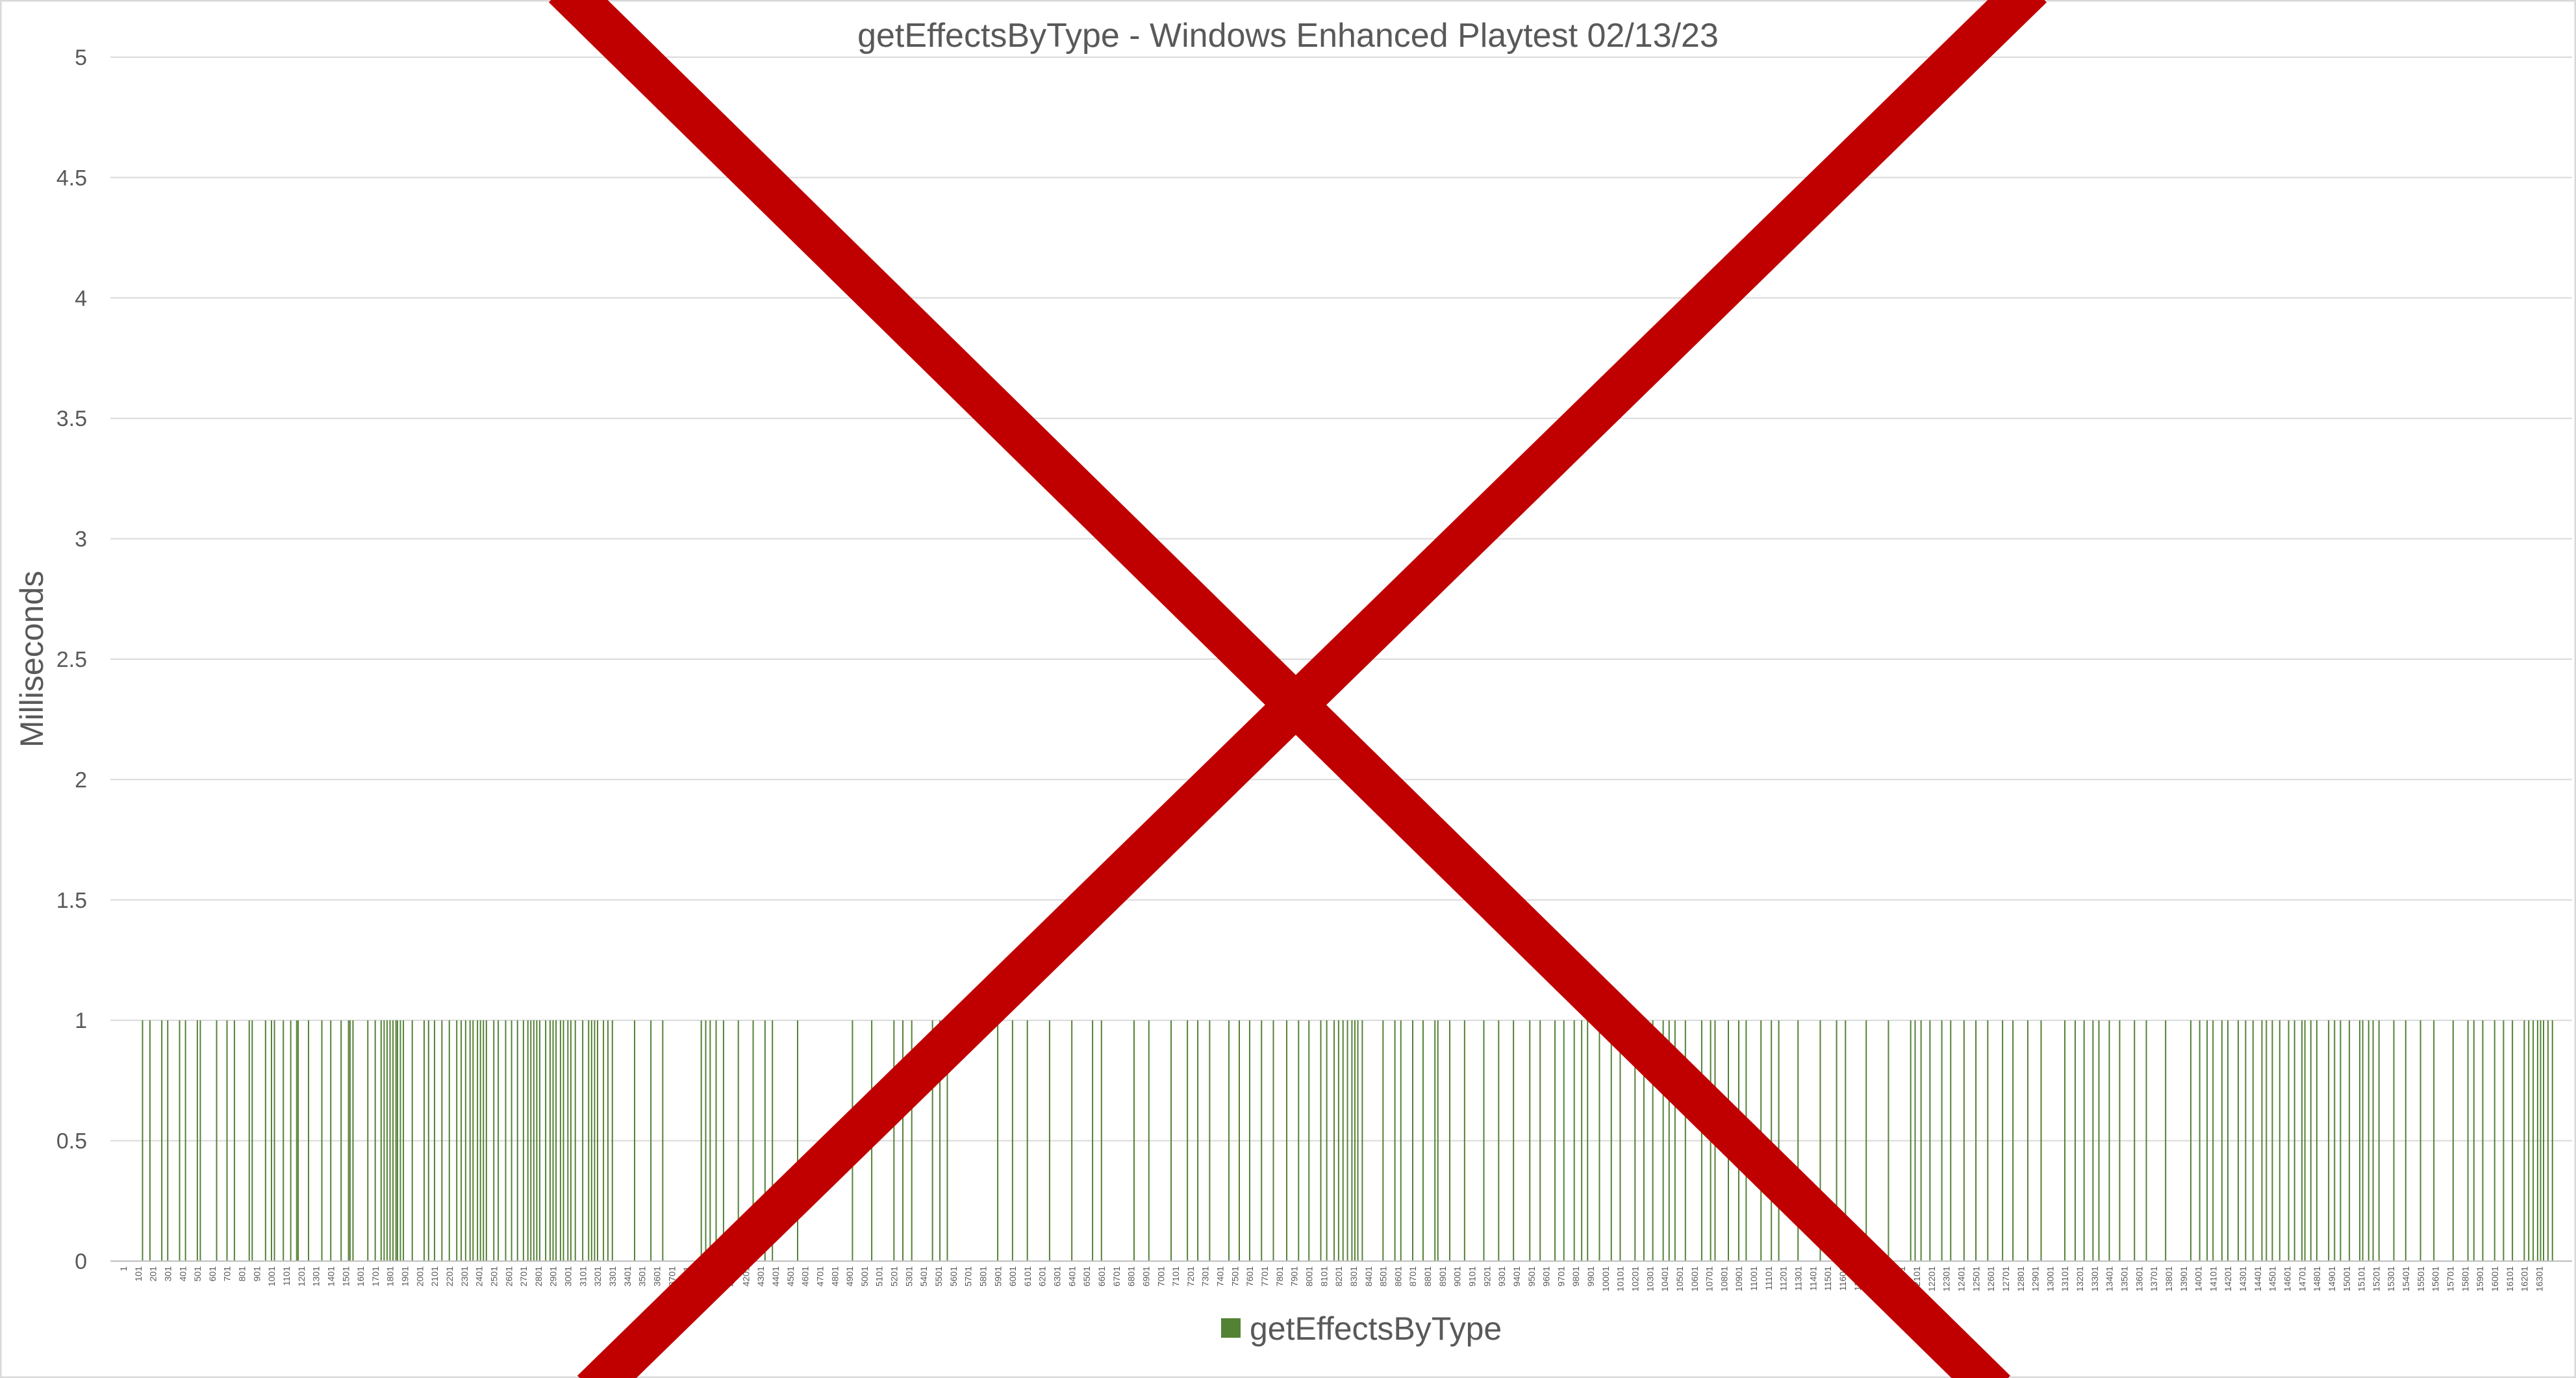 The width and height of the screenshot is (2576, 1378). Describe the element at coordinates (2539, 1279) in the screenshot. I see `x-tick-label: 16301` at that location.